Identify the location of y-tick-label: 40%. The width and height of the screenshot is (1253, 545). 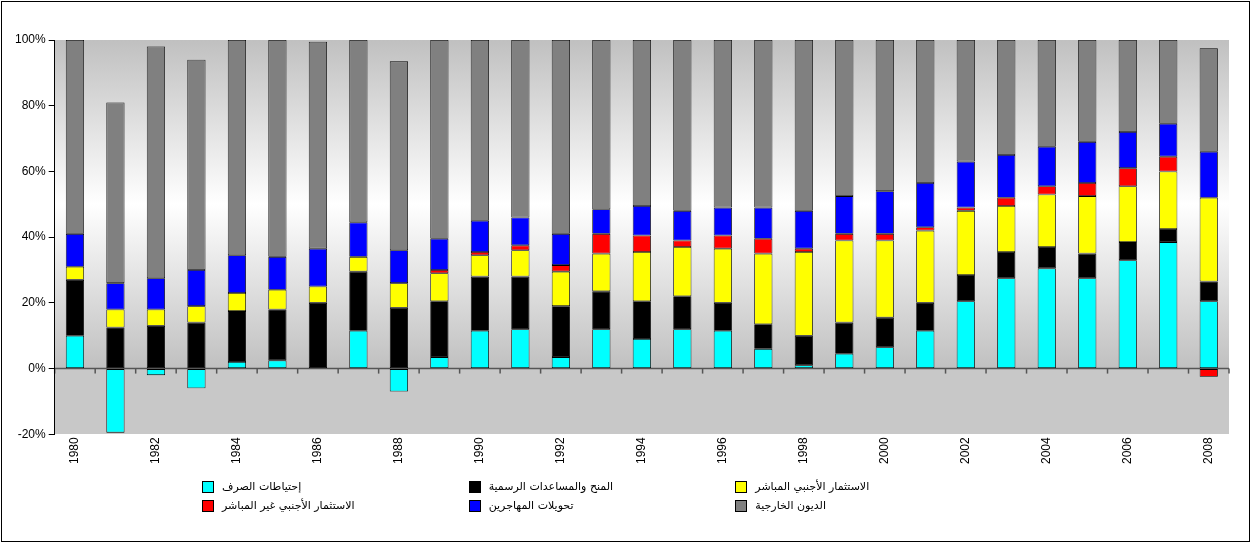
(34, 236).